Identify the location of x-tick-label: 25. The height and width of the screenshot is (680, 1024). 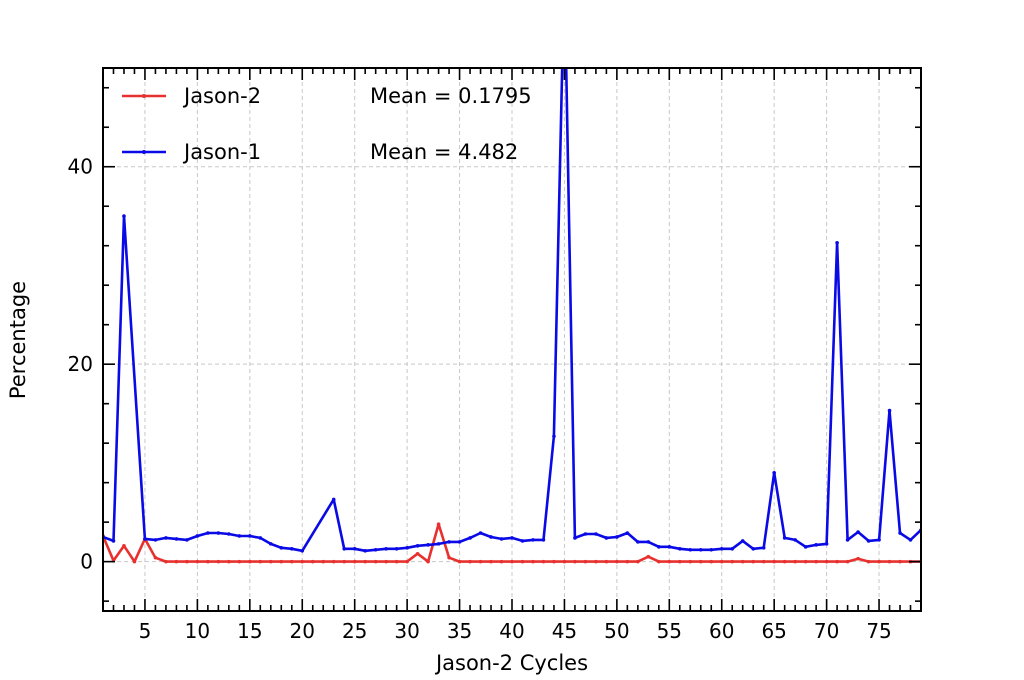
(354, 631).